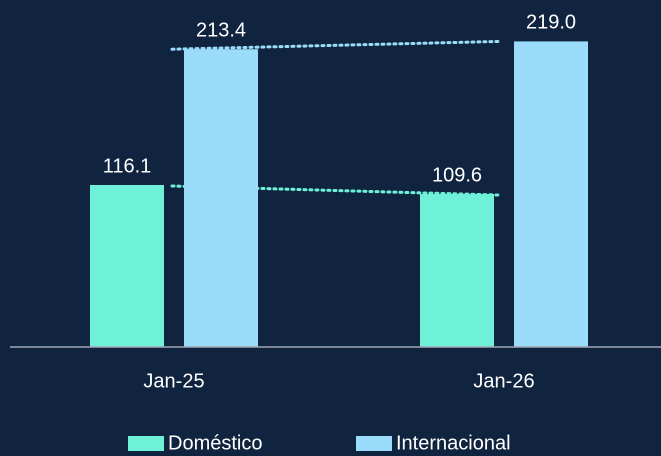 The height and width of the screenshot is (456, 661). I want to click on legend-label: Internacional, so click(453, 443).